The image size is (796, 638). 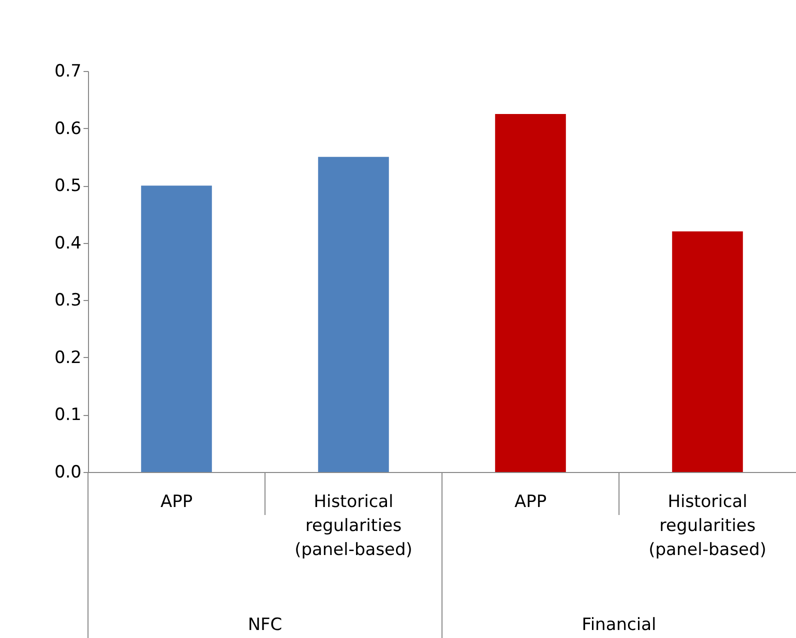 What do you see at coordinates (68, 72) in the screenshot?
I see `y-tick-label: 0.7` at bounding box center [68, 72].